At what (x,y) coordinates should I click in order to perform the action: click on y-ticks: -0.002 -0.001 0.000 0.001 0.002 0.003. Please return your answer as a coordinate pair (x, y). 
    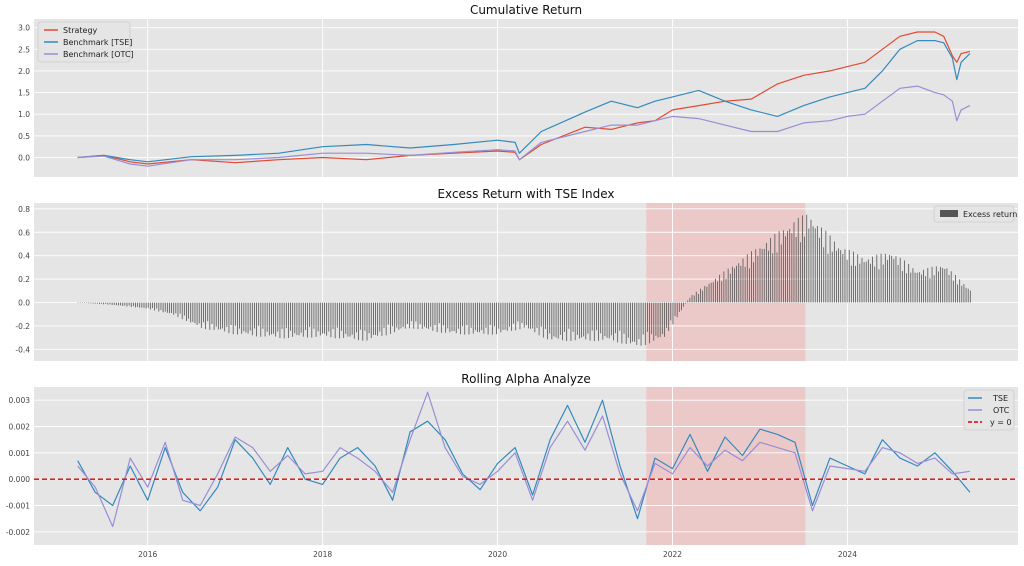
    Looking at the image, I should click on (18, 466).